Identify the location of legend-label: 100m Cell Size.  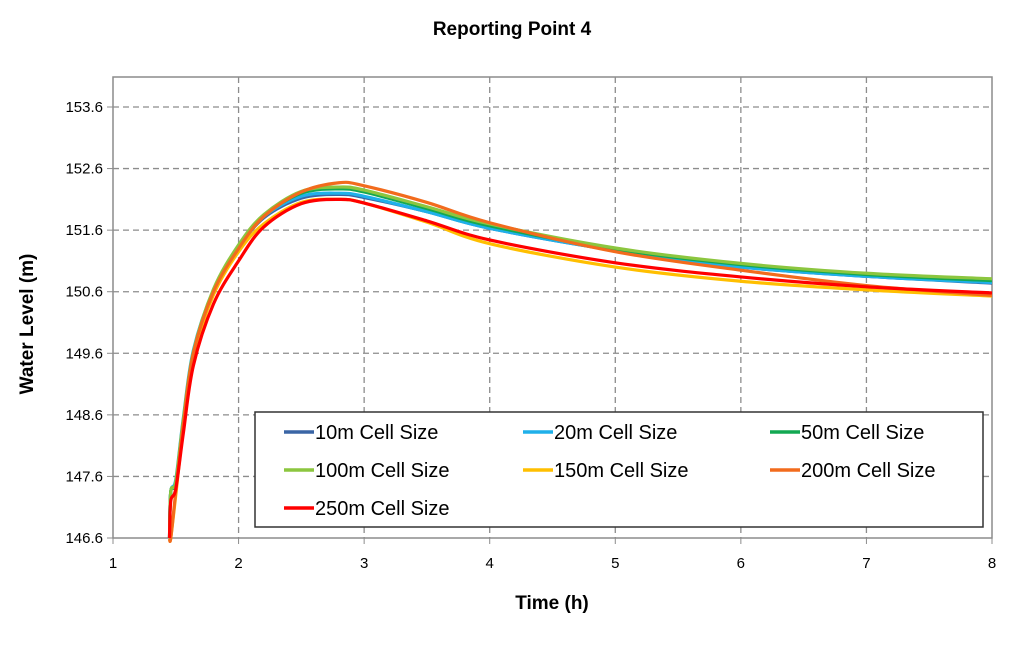
(382, 471).